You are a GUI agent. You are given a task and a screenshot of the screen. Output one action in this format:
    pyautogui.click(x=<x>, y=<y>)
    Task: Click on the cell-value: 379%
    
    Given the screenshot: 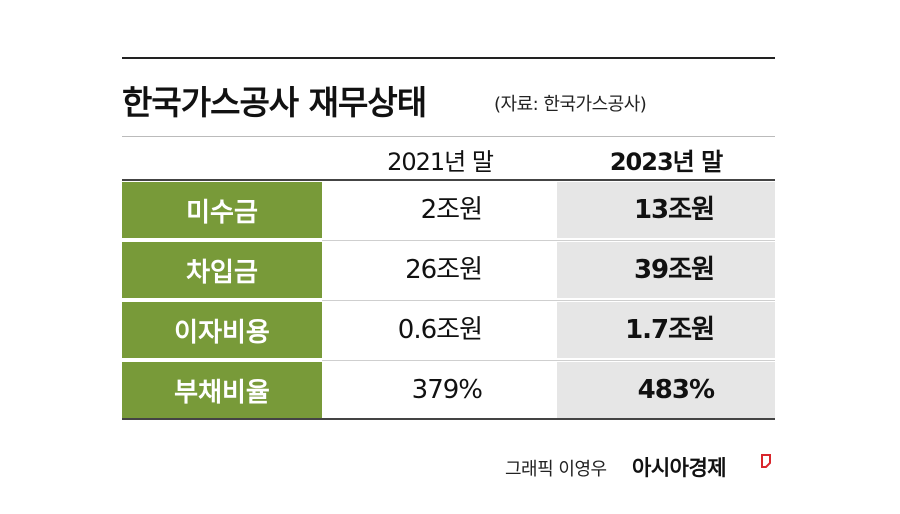 What is the action you would take?
    pyautogui.click(x=447, y=390)
    